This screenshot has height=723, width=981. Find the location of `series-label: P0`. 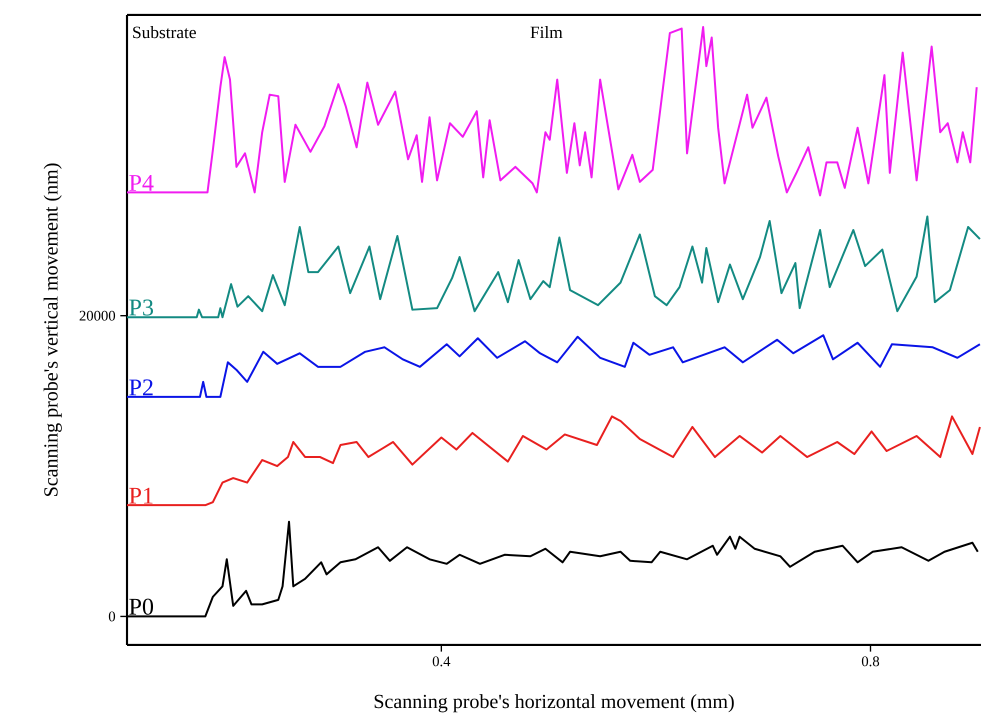

series-label: P0 is located at coordinates (141, 606).